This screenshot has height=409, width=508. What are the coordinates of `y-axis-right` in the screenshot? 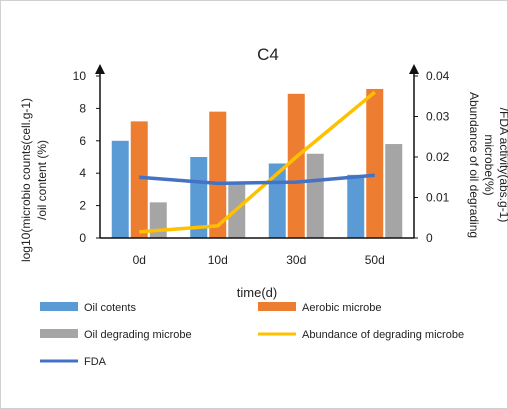 It's located at (414, 151).